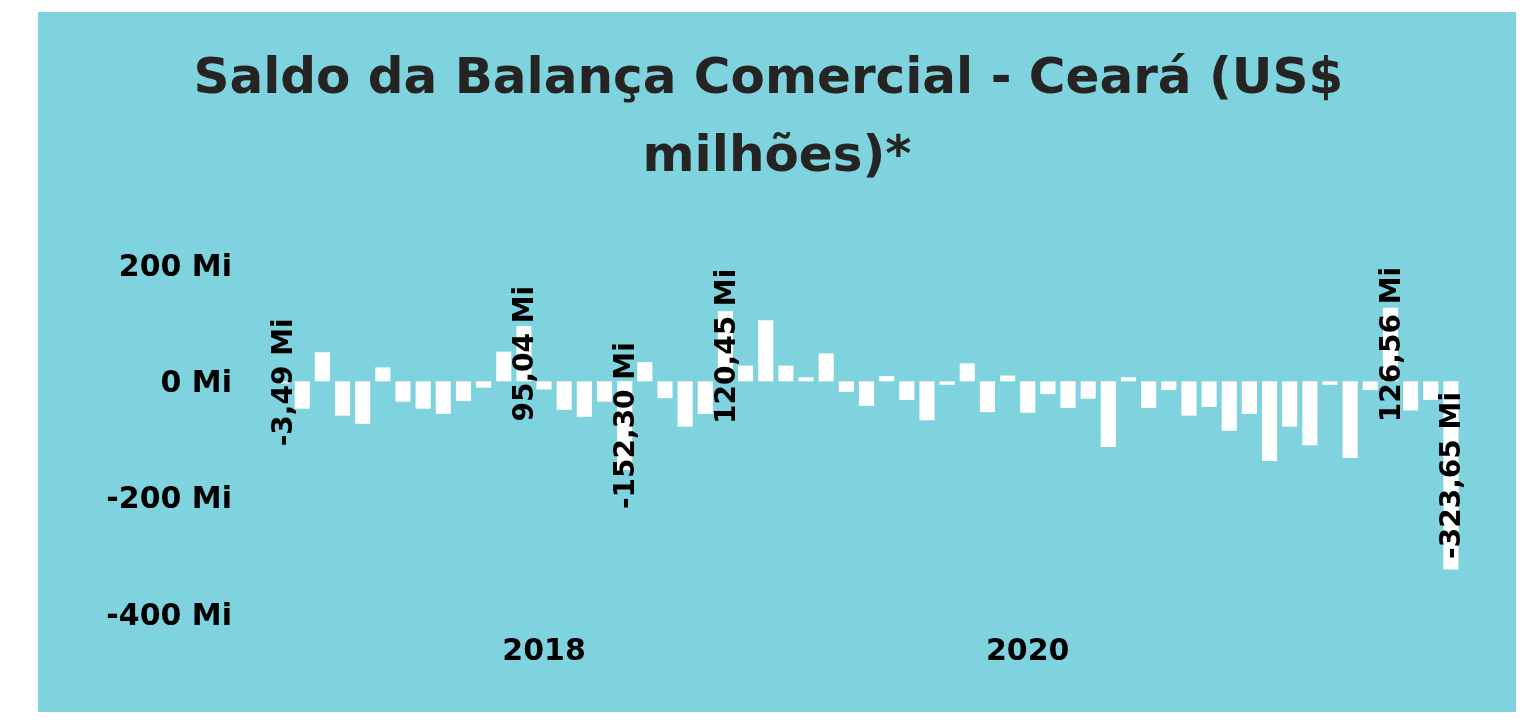 The width and height of the screenshot is (1526, 724). Describe the element at coordinates (196, 381) in the screenshot. I see `y-tick-label: 0 Mi` at that location.